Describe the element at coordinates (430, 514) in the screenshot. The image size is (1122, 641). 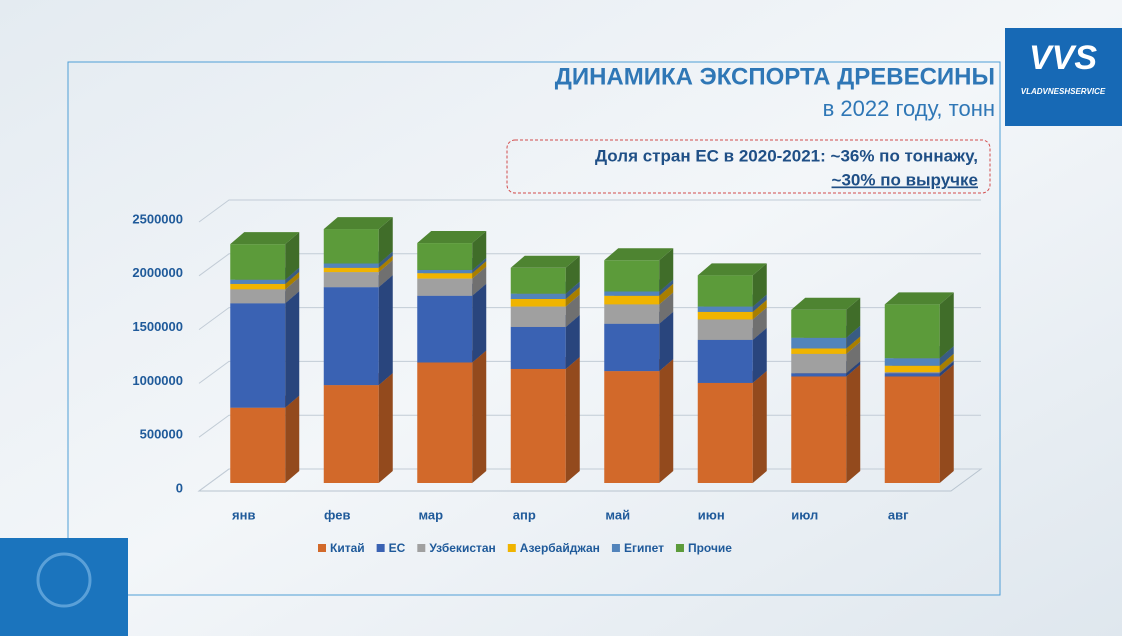
I see `x-tick-label: мар` at that location.